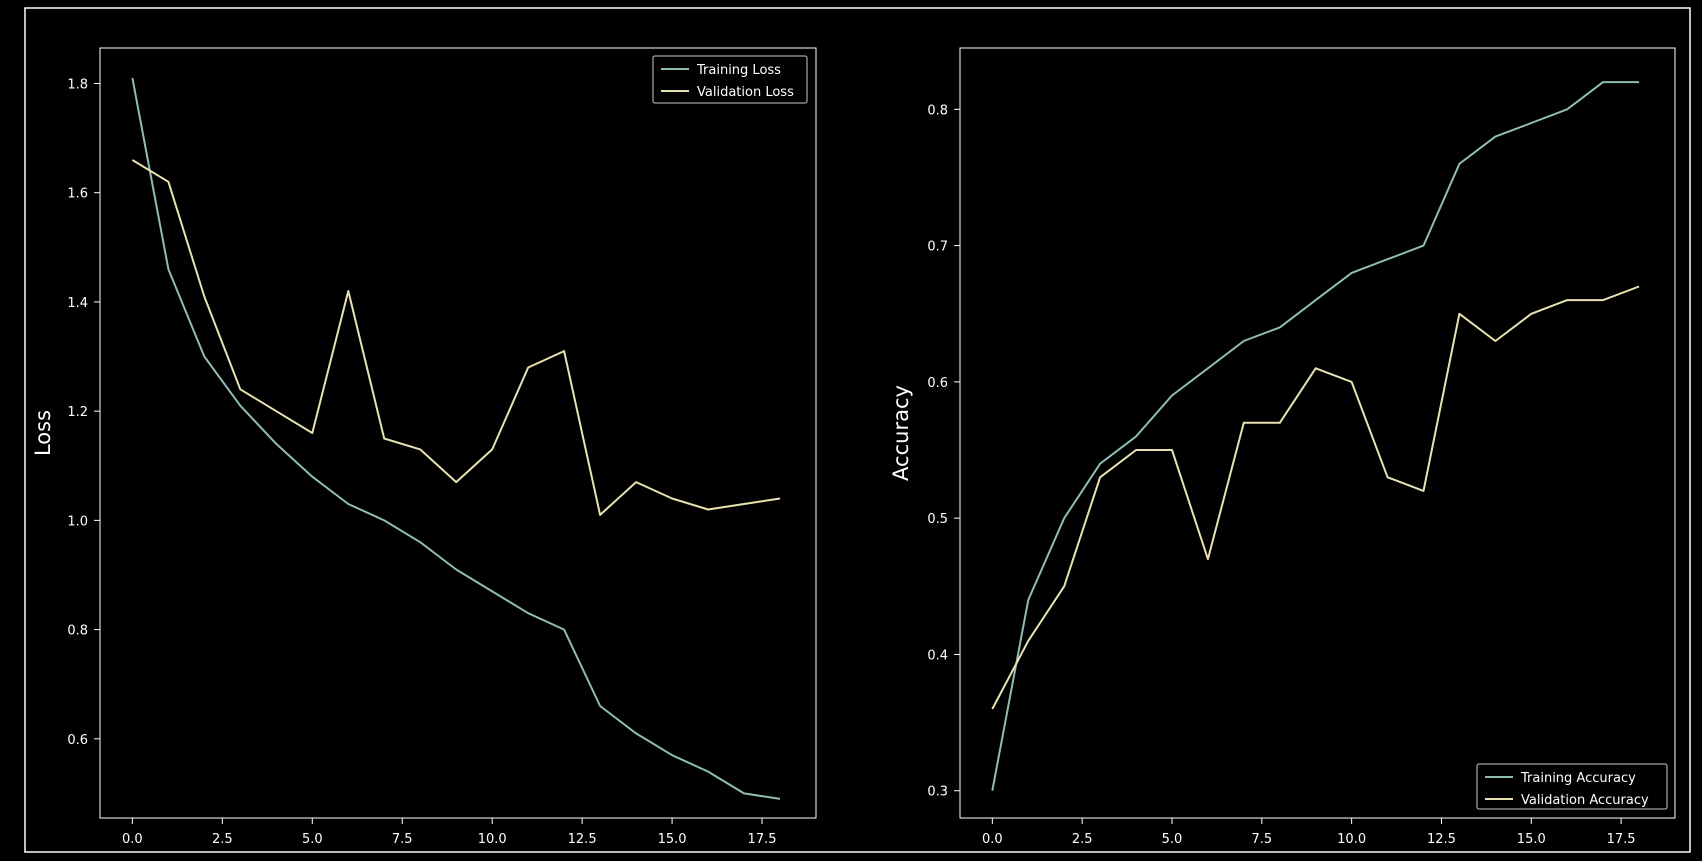 This screenshot has width=1702, height=861. What do you see at coordinates (1585, 800) in the screenshot?
I see `legend-label: Validation Accuracy` at bounding box center [1585, 800].